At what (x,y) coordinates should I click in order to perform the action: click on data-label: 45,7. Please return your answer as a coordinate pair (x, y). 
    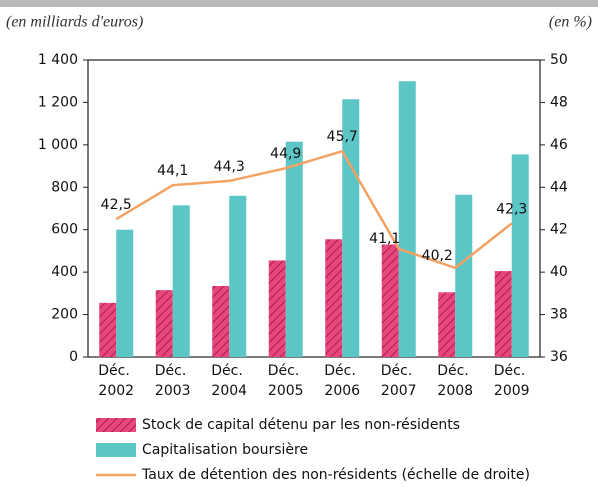
    Looking at the image, I should click on (342, 137).